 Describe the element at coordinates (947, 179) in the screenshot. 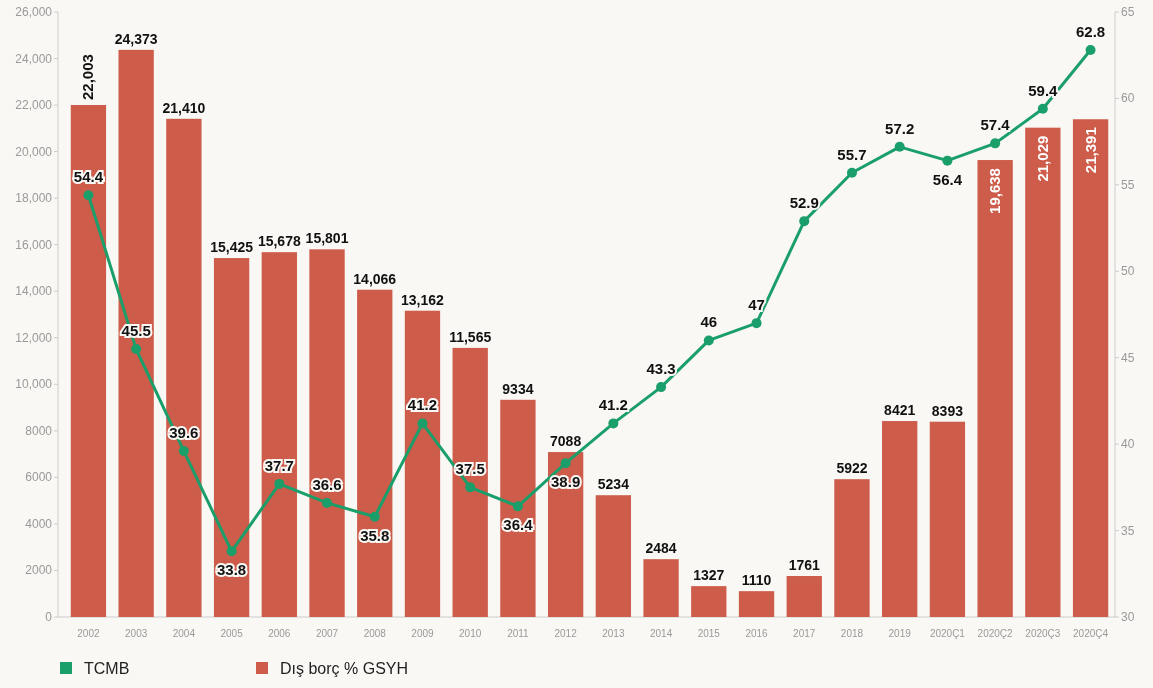

I see `data-label: 56.4` at that location.